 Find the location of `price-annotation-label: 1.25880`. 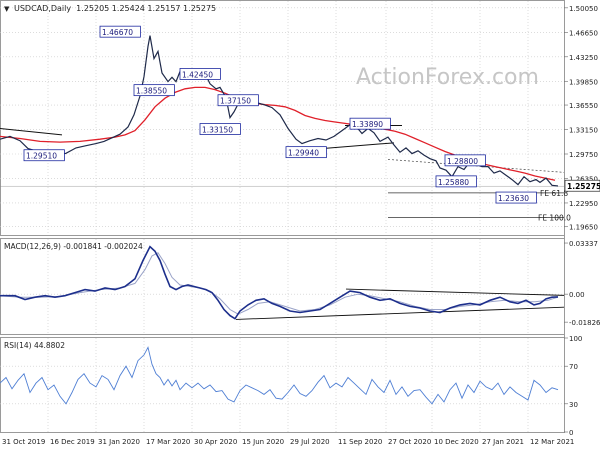

price-annotation-label: 1.25880 is located at coordinates (453, 182).